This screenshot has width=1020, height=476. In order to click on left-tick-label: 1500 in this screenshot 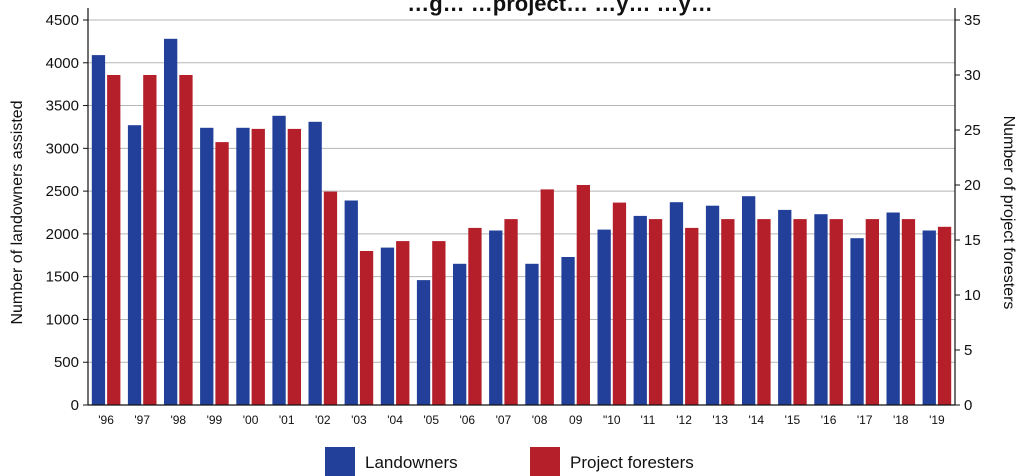, I will do `click(62, 277)`.